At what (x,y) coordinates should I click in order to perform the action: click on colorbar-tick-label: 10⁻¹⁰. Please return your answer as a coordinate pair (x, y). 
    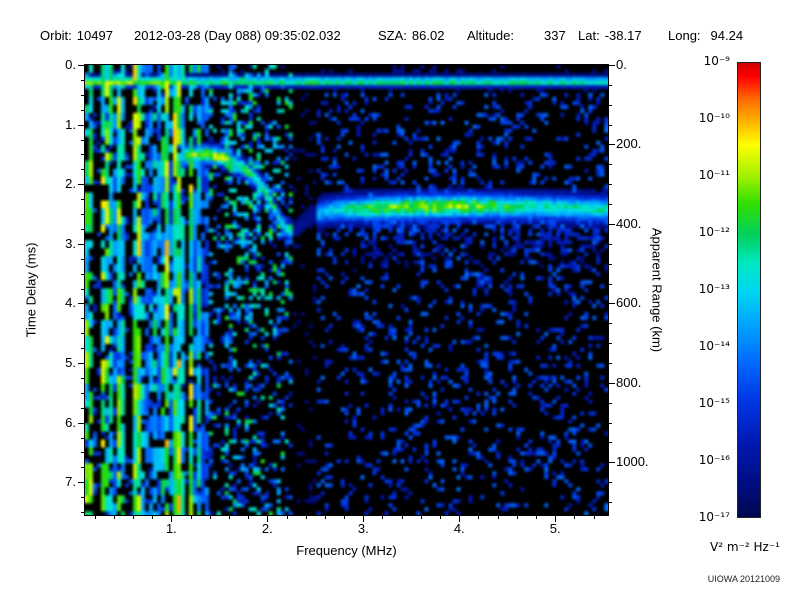
    Looking at the image, I should click on (714, 118).